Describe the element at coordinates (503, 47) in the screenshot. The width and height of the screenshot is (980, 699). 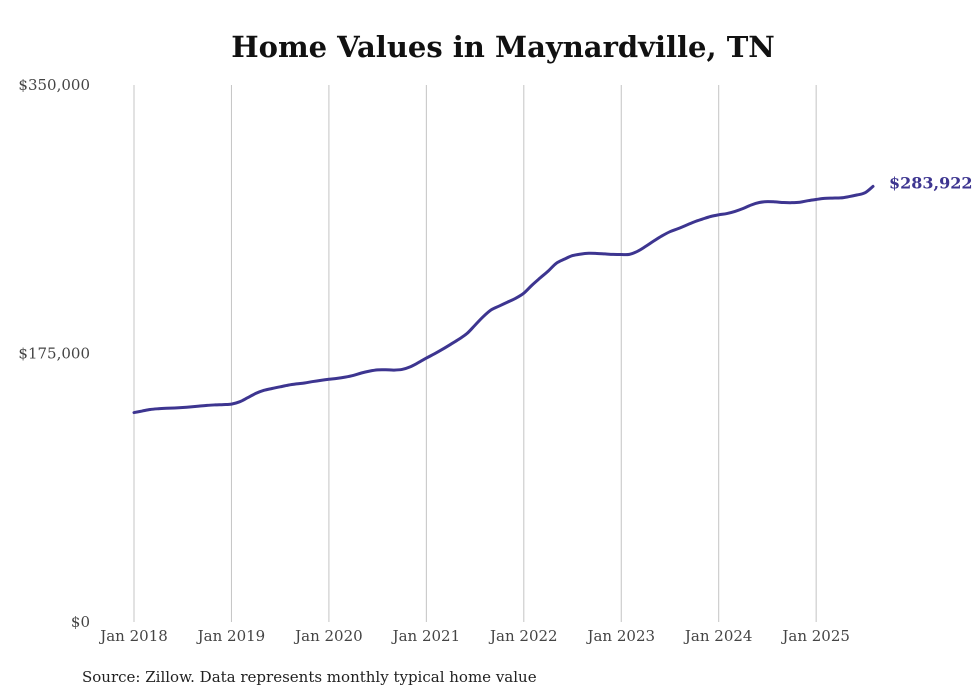
I see `chart-title: Home Values in Maynardville, TN` at that location.